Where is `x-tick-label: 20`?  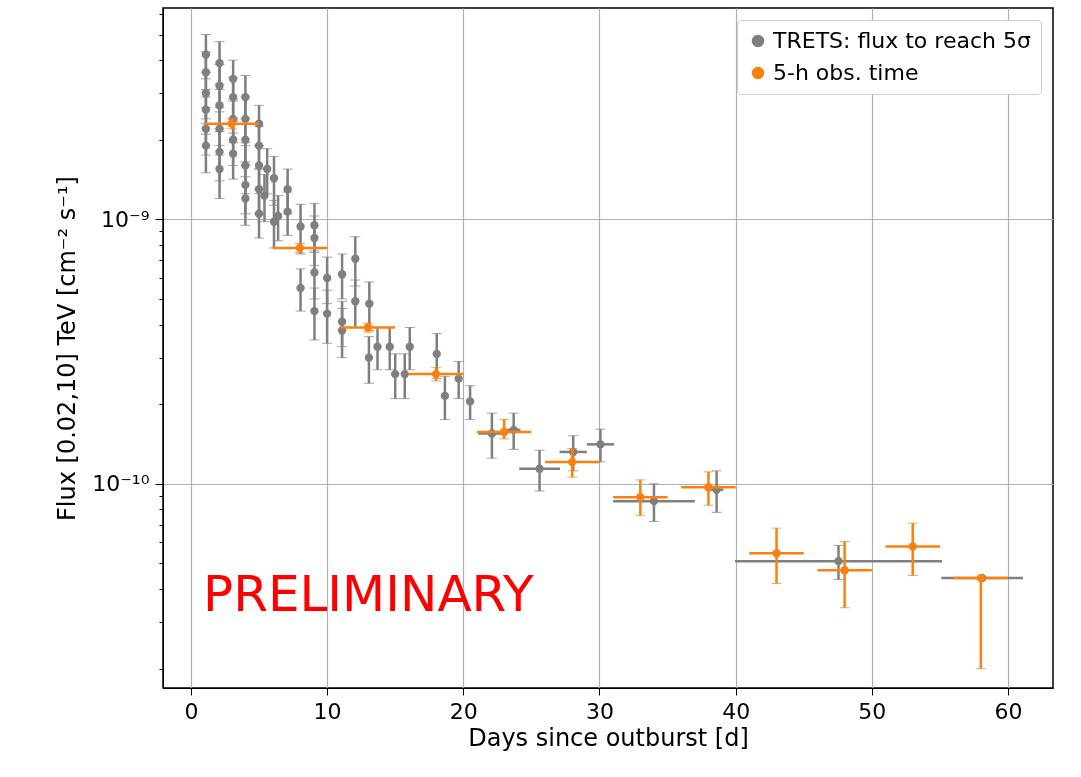 x-tick-label: 20 is located at coordinates (463, 711).